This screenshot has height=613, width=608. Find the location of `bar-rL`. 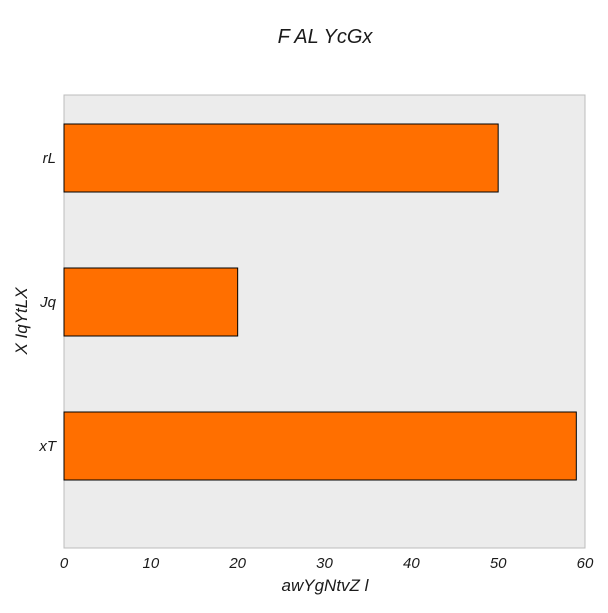

bar-rL is located at coordinates (281, 158).